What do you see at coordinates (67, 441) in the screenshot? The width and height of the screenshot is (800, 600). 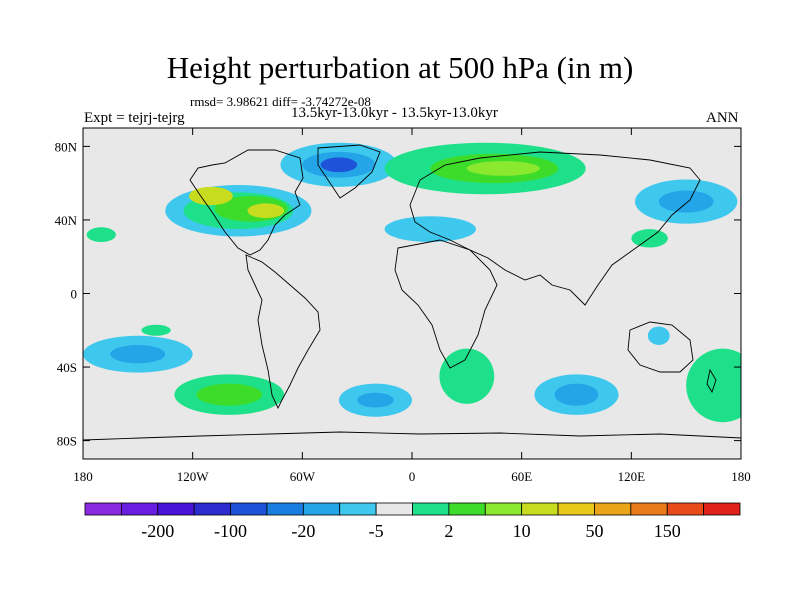 I see `lat-tick-label: 80S` at bounding box center [67, 441].